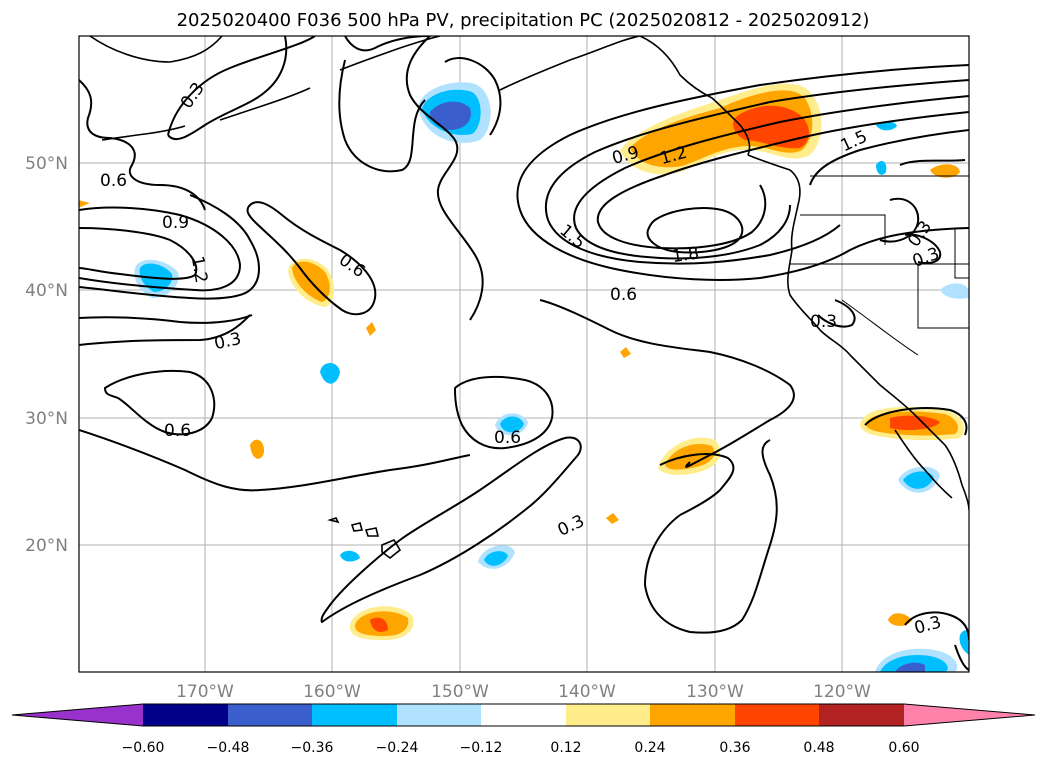 The width and height of the screenshot is (1047, 765). I want to click on contour-0.3-se, so click(936, 626).